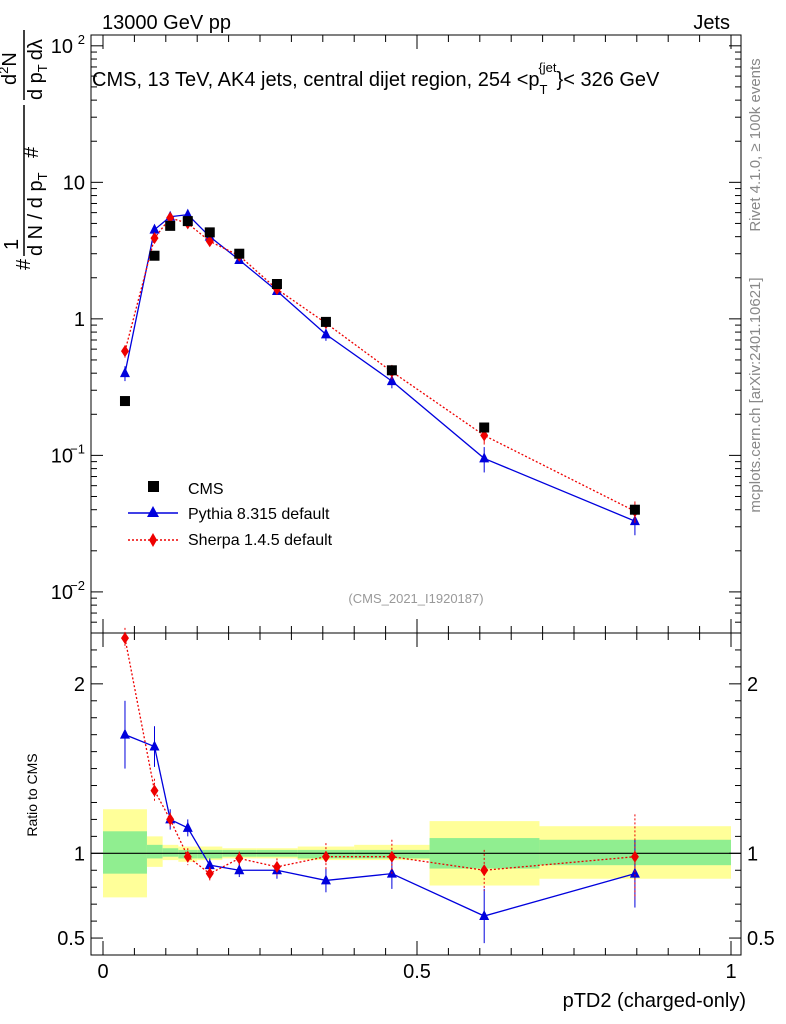  I want to click on upper-ylabel: # 1 d N / d pT # d2N d pTdλ, so click(25, 150).